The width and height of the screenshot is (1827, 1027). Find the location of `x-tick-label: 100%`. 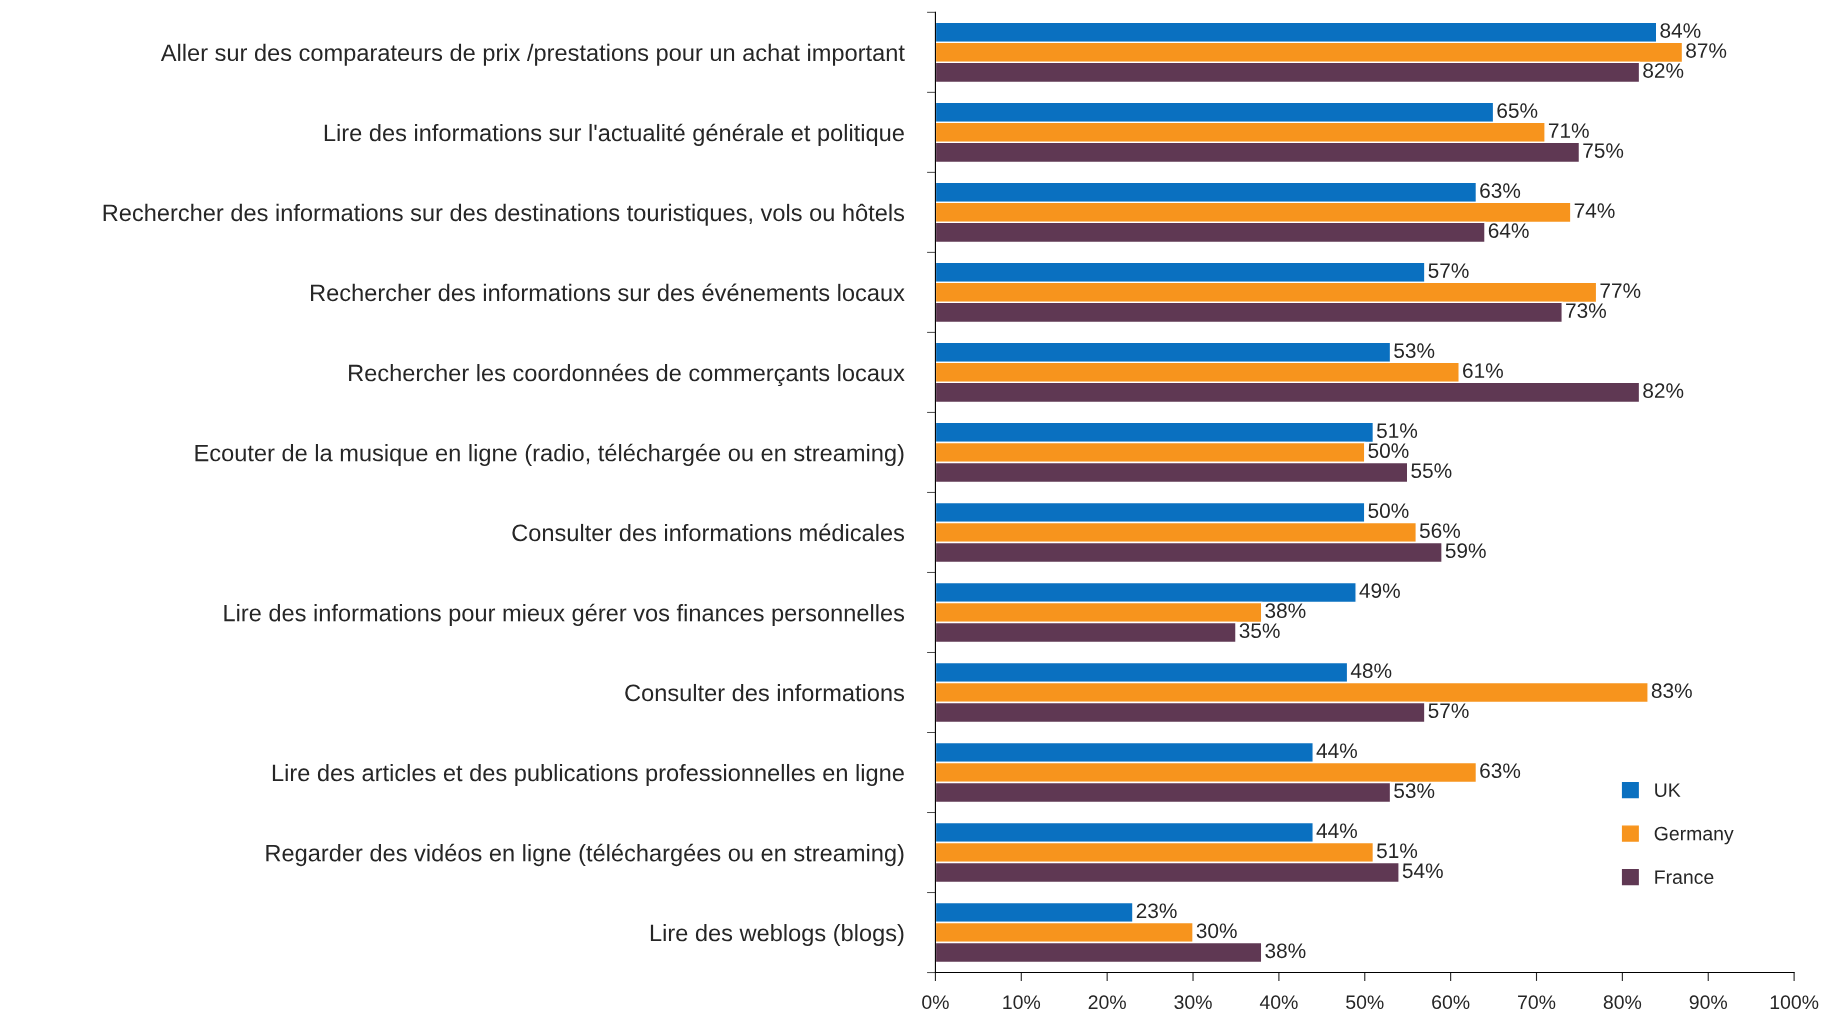

x-tick-label: 100% is located at coordinates (1794, 1002).